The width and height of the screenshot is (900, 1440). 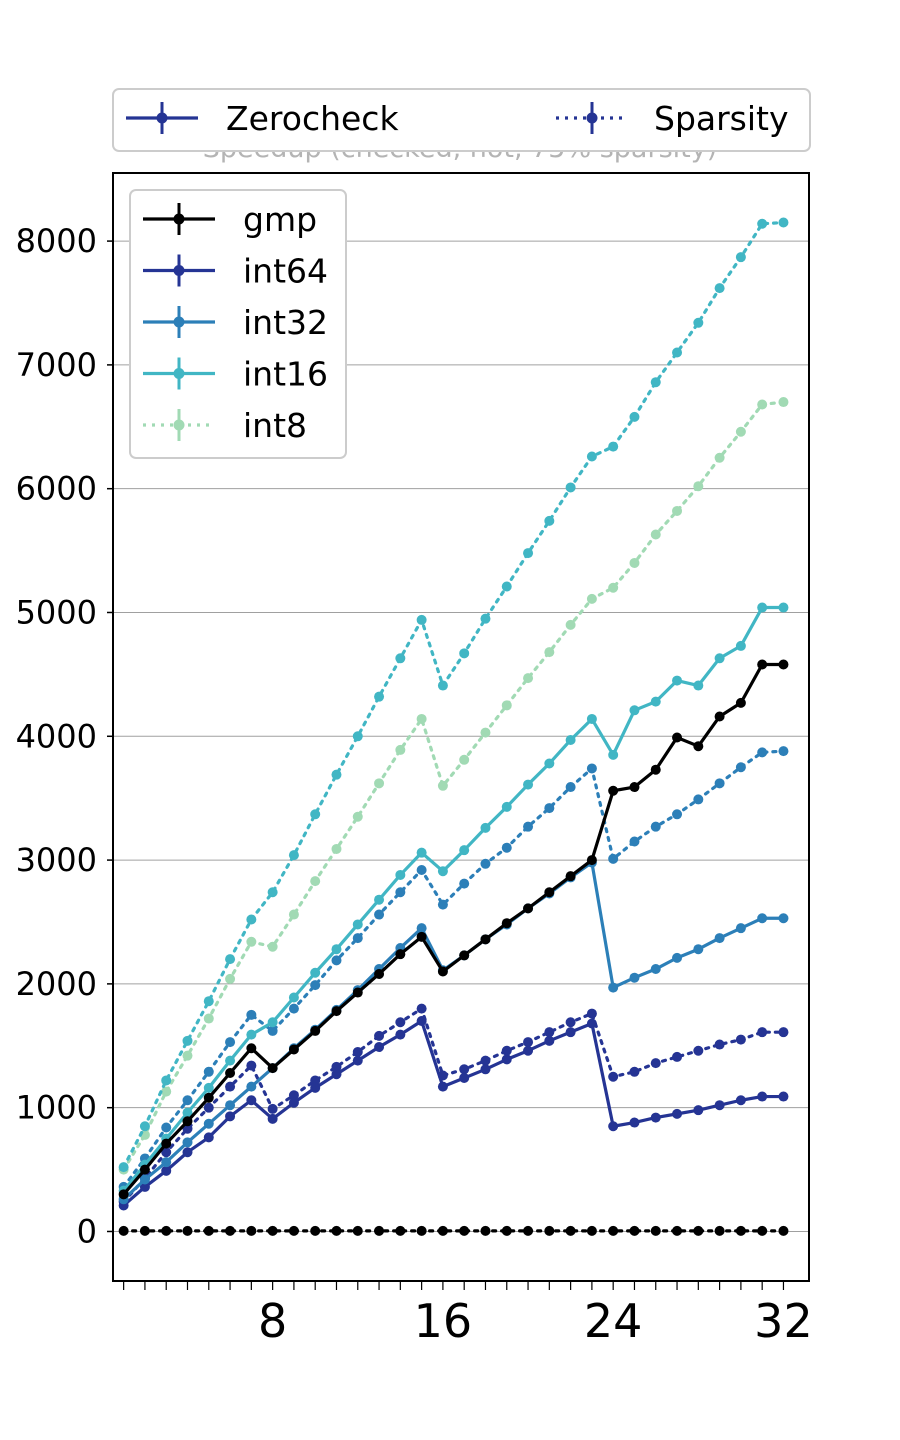 I want to click on style-legend-entry-zerocheck: Zerocheck, so click(x=262, y=118).